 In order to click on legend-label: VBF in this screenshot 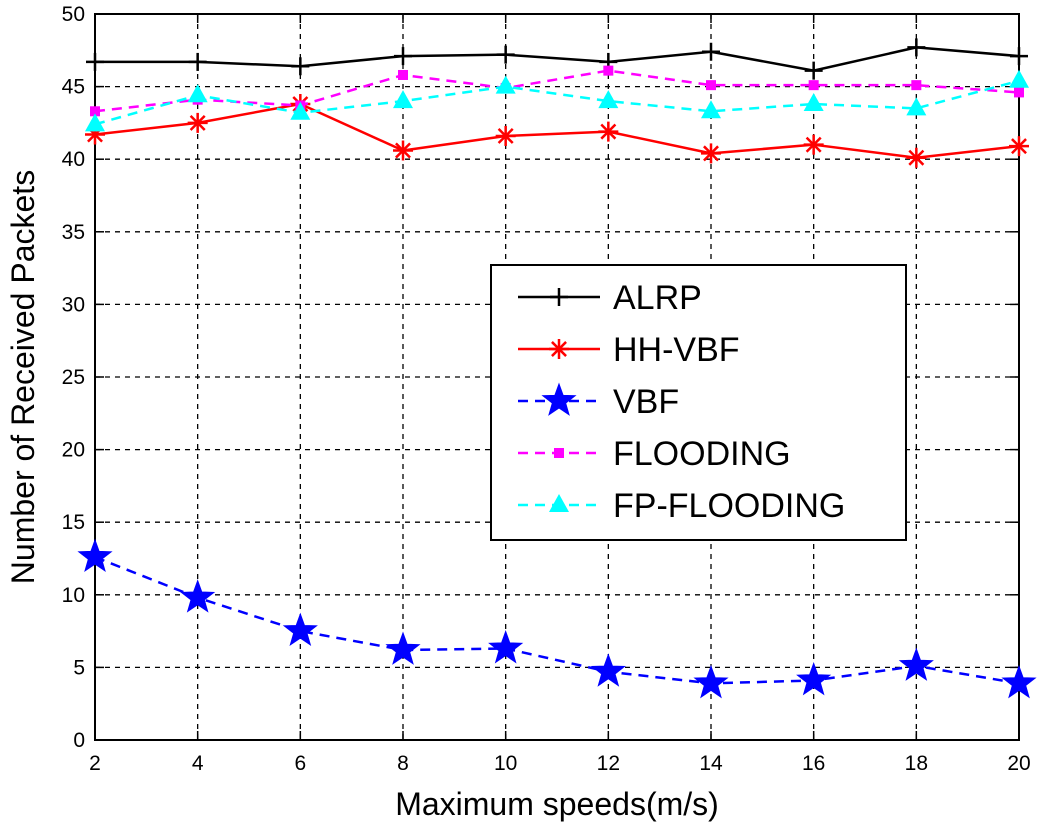, I will do `click(646, 402)`.